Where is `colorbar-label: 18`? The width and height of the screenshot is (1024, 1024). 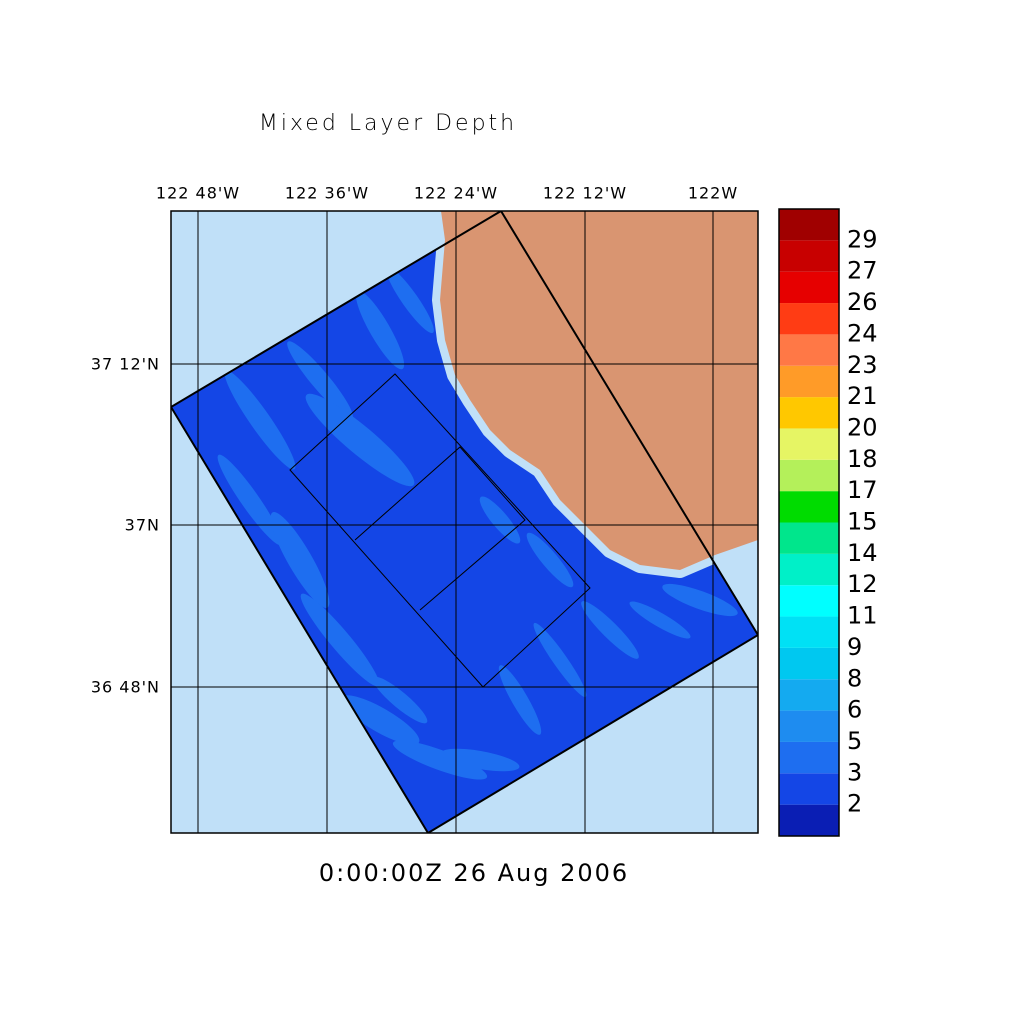
colorbar-label: 18 is located at coordinates (862, 459).